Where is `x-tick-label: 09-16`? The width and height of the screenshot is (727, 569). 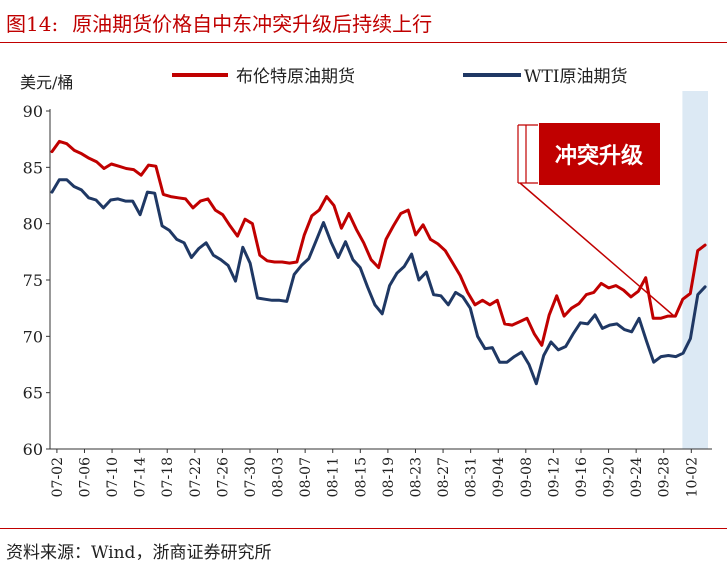
x-tick-label: 09-16 is located at coordinates (582, 477).